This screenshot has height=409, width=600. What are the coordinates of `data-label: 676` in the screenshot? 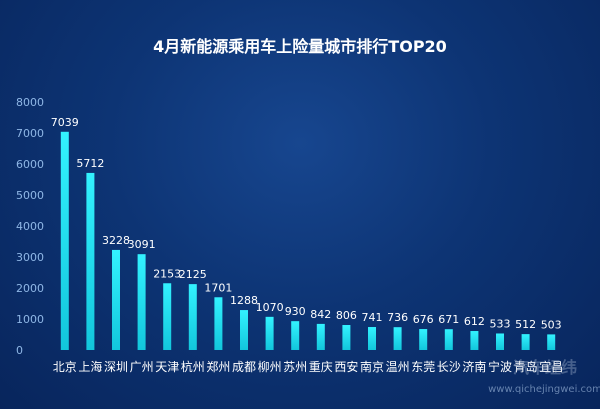 It's located at (423, 319).